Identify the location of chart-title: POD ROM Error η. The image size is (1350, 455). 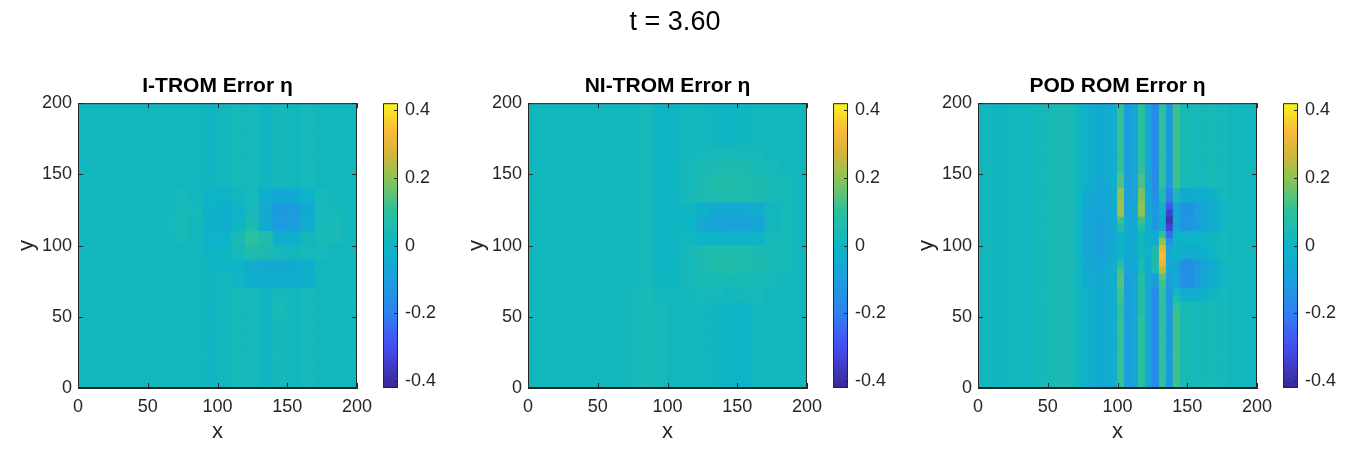
(1117, 85).